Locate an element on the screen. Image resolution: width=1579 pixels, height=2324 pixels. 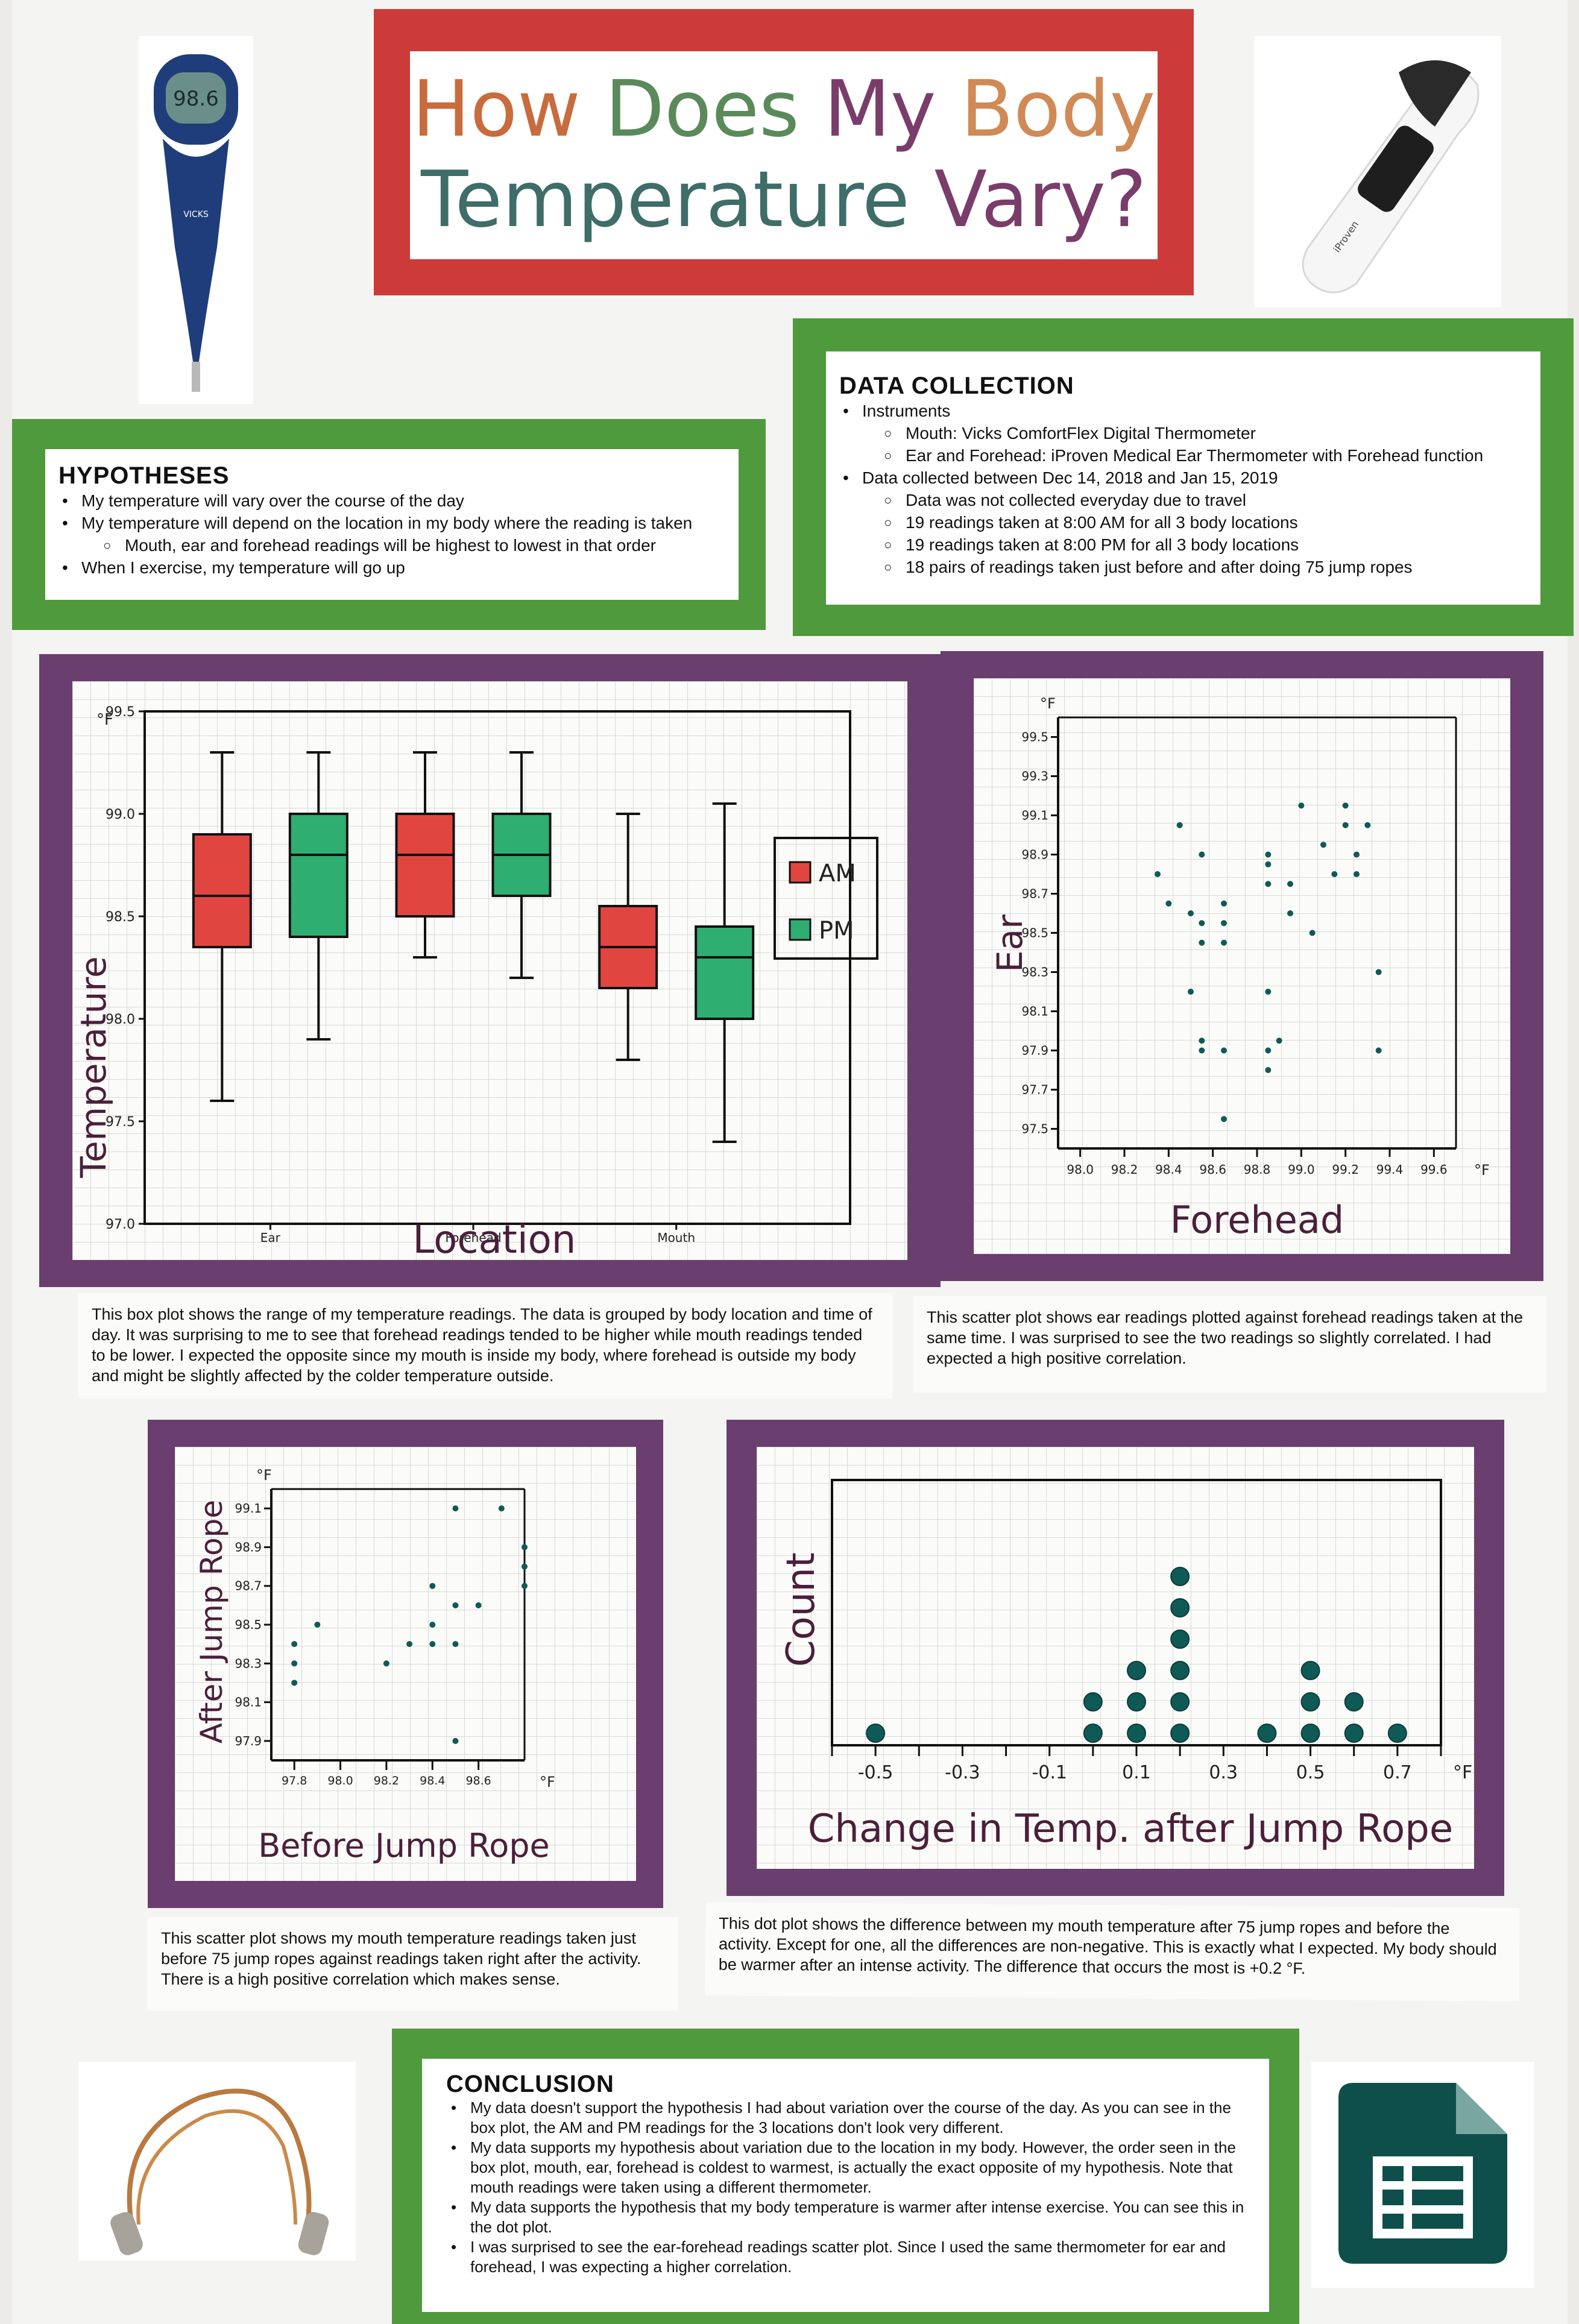
thermometer-display: 98.6 is located at coordinates (196, 99).